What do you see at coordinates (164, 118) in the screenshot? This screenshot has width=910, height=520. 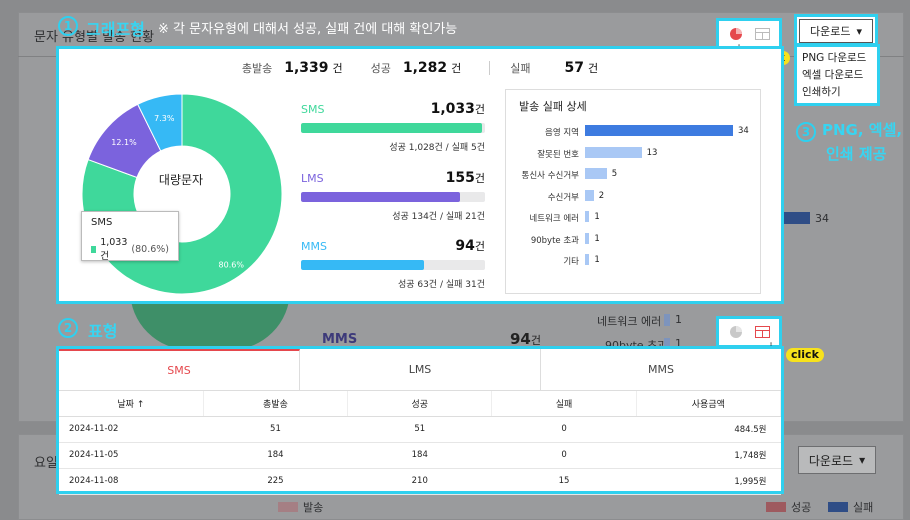 I see `donut-label-mms: 7.3%` at bounding box center [164, 118].